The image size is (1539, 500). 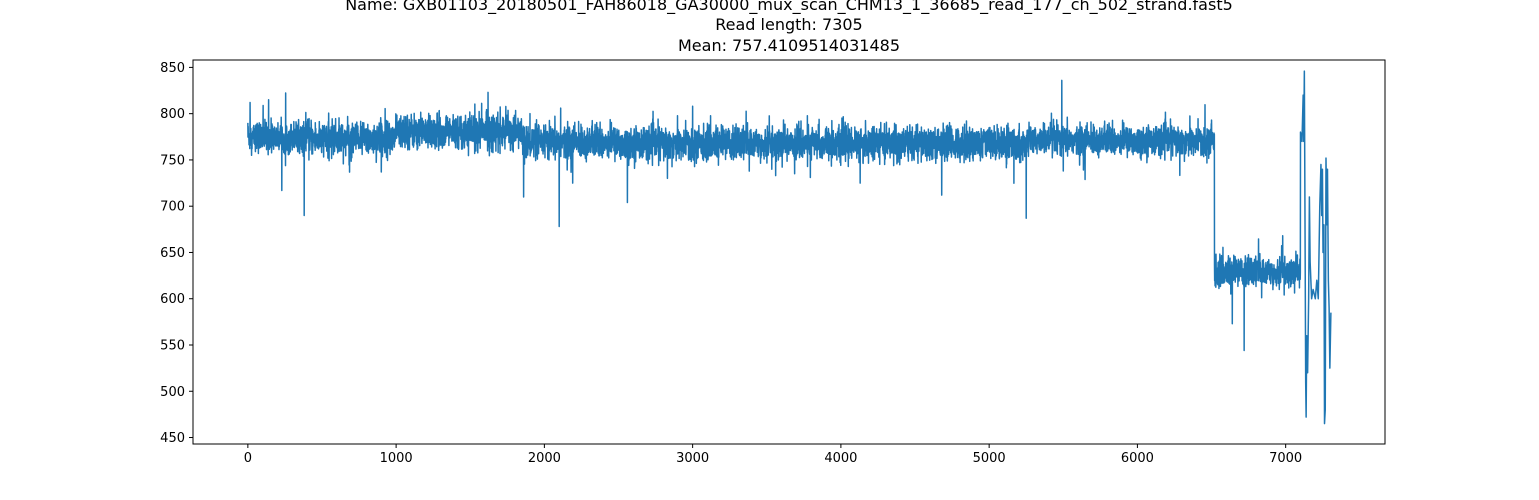 I want to click on y-axis: 450 500 550 600 650 700 750 800 850, so click(x=176, y=253).